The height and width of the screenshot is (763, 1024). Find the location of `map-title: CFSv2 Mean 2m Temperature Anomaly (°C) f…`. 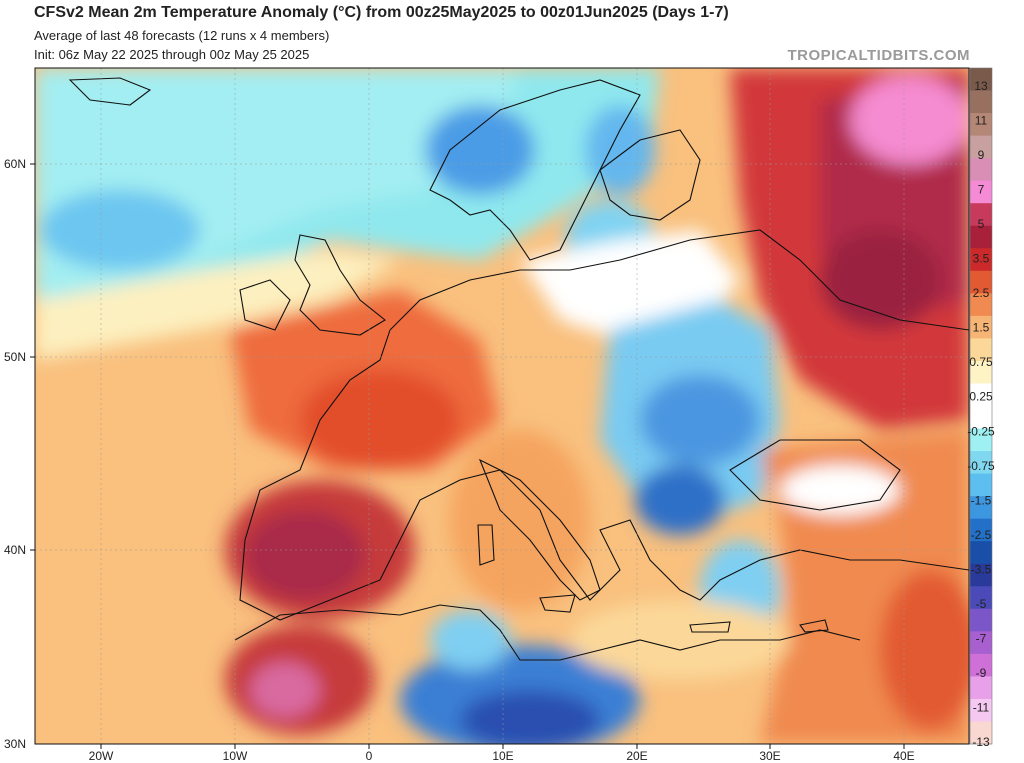

map-title: CFSv2 Mean 2m Temperature Anomaly (°C) f… is located at coordinates (381, 12).